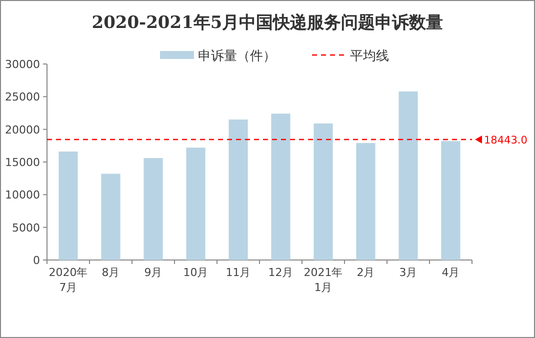 The width and height of the screenshot is (535, 338). Describe the element at coordinates (323, 280) in the screenshot. I see `x-tick-label: 2021年 1月` at that location.